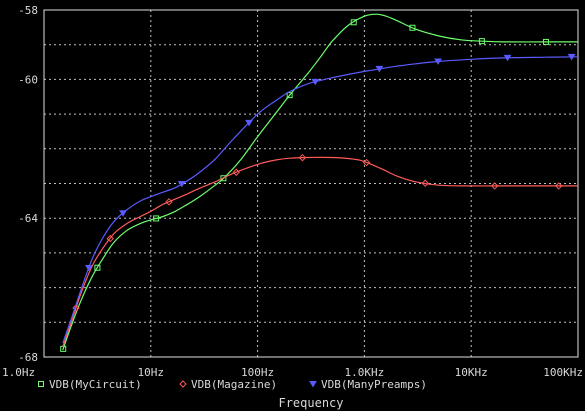 The image size is (585, 411). Describe the element at coordinates (310, 403) in the screenshot. I see `x-axis-label: Frequency` at that location.